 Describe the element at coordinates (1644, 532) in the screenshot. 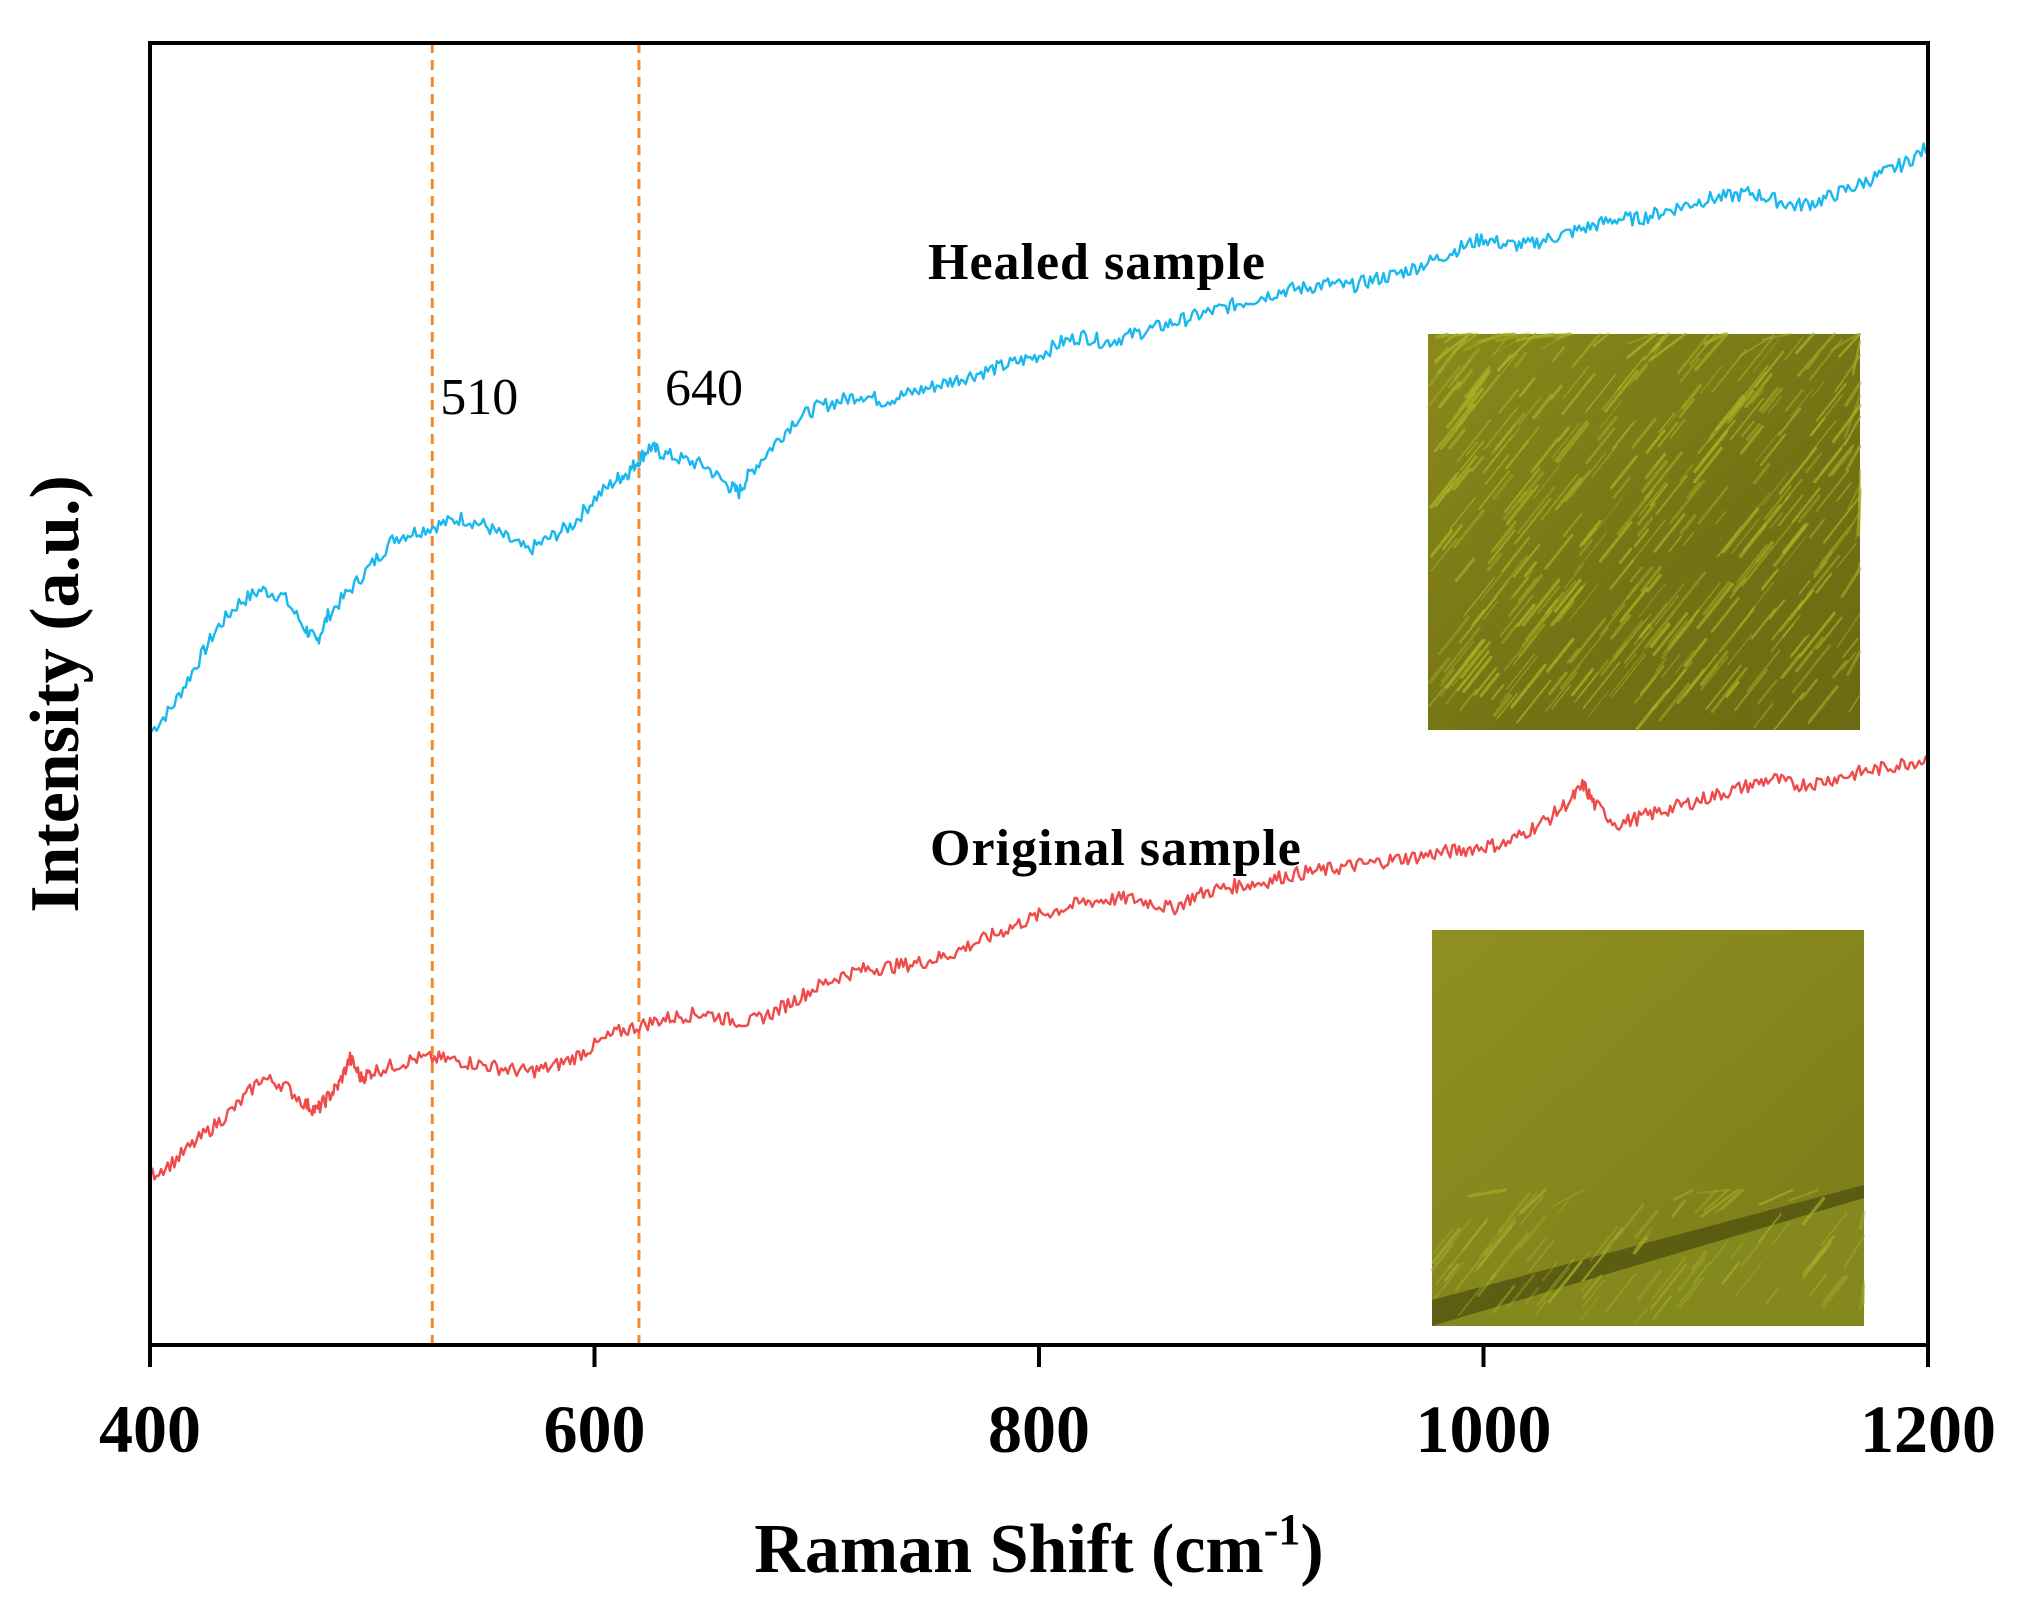

I see `inset-healed-background` at that location.